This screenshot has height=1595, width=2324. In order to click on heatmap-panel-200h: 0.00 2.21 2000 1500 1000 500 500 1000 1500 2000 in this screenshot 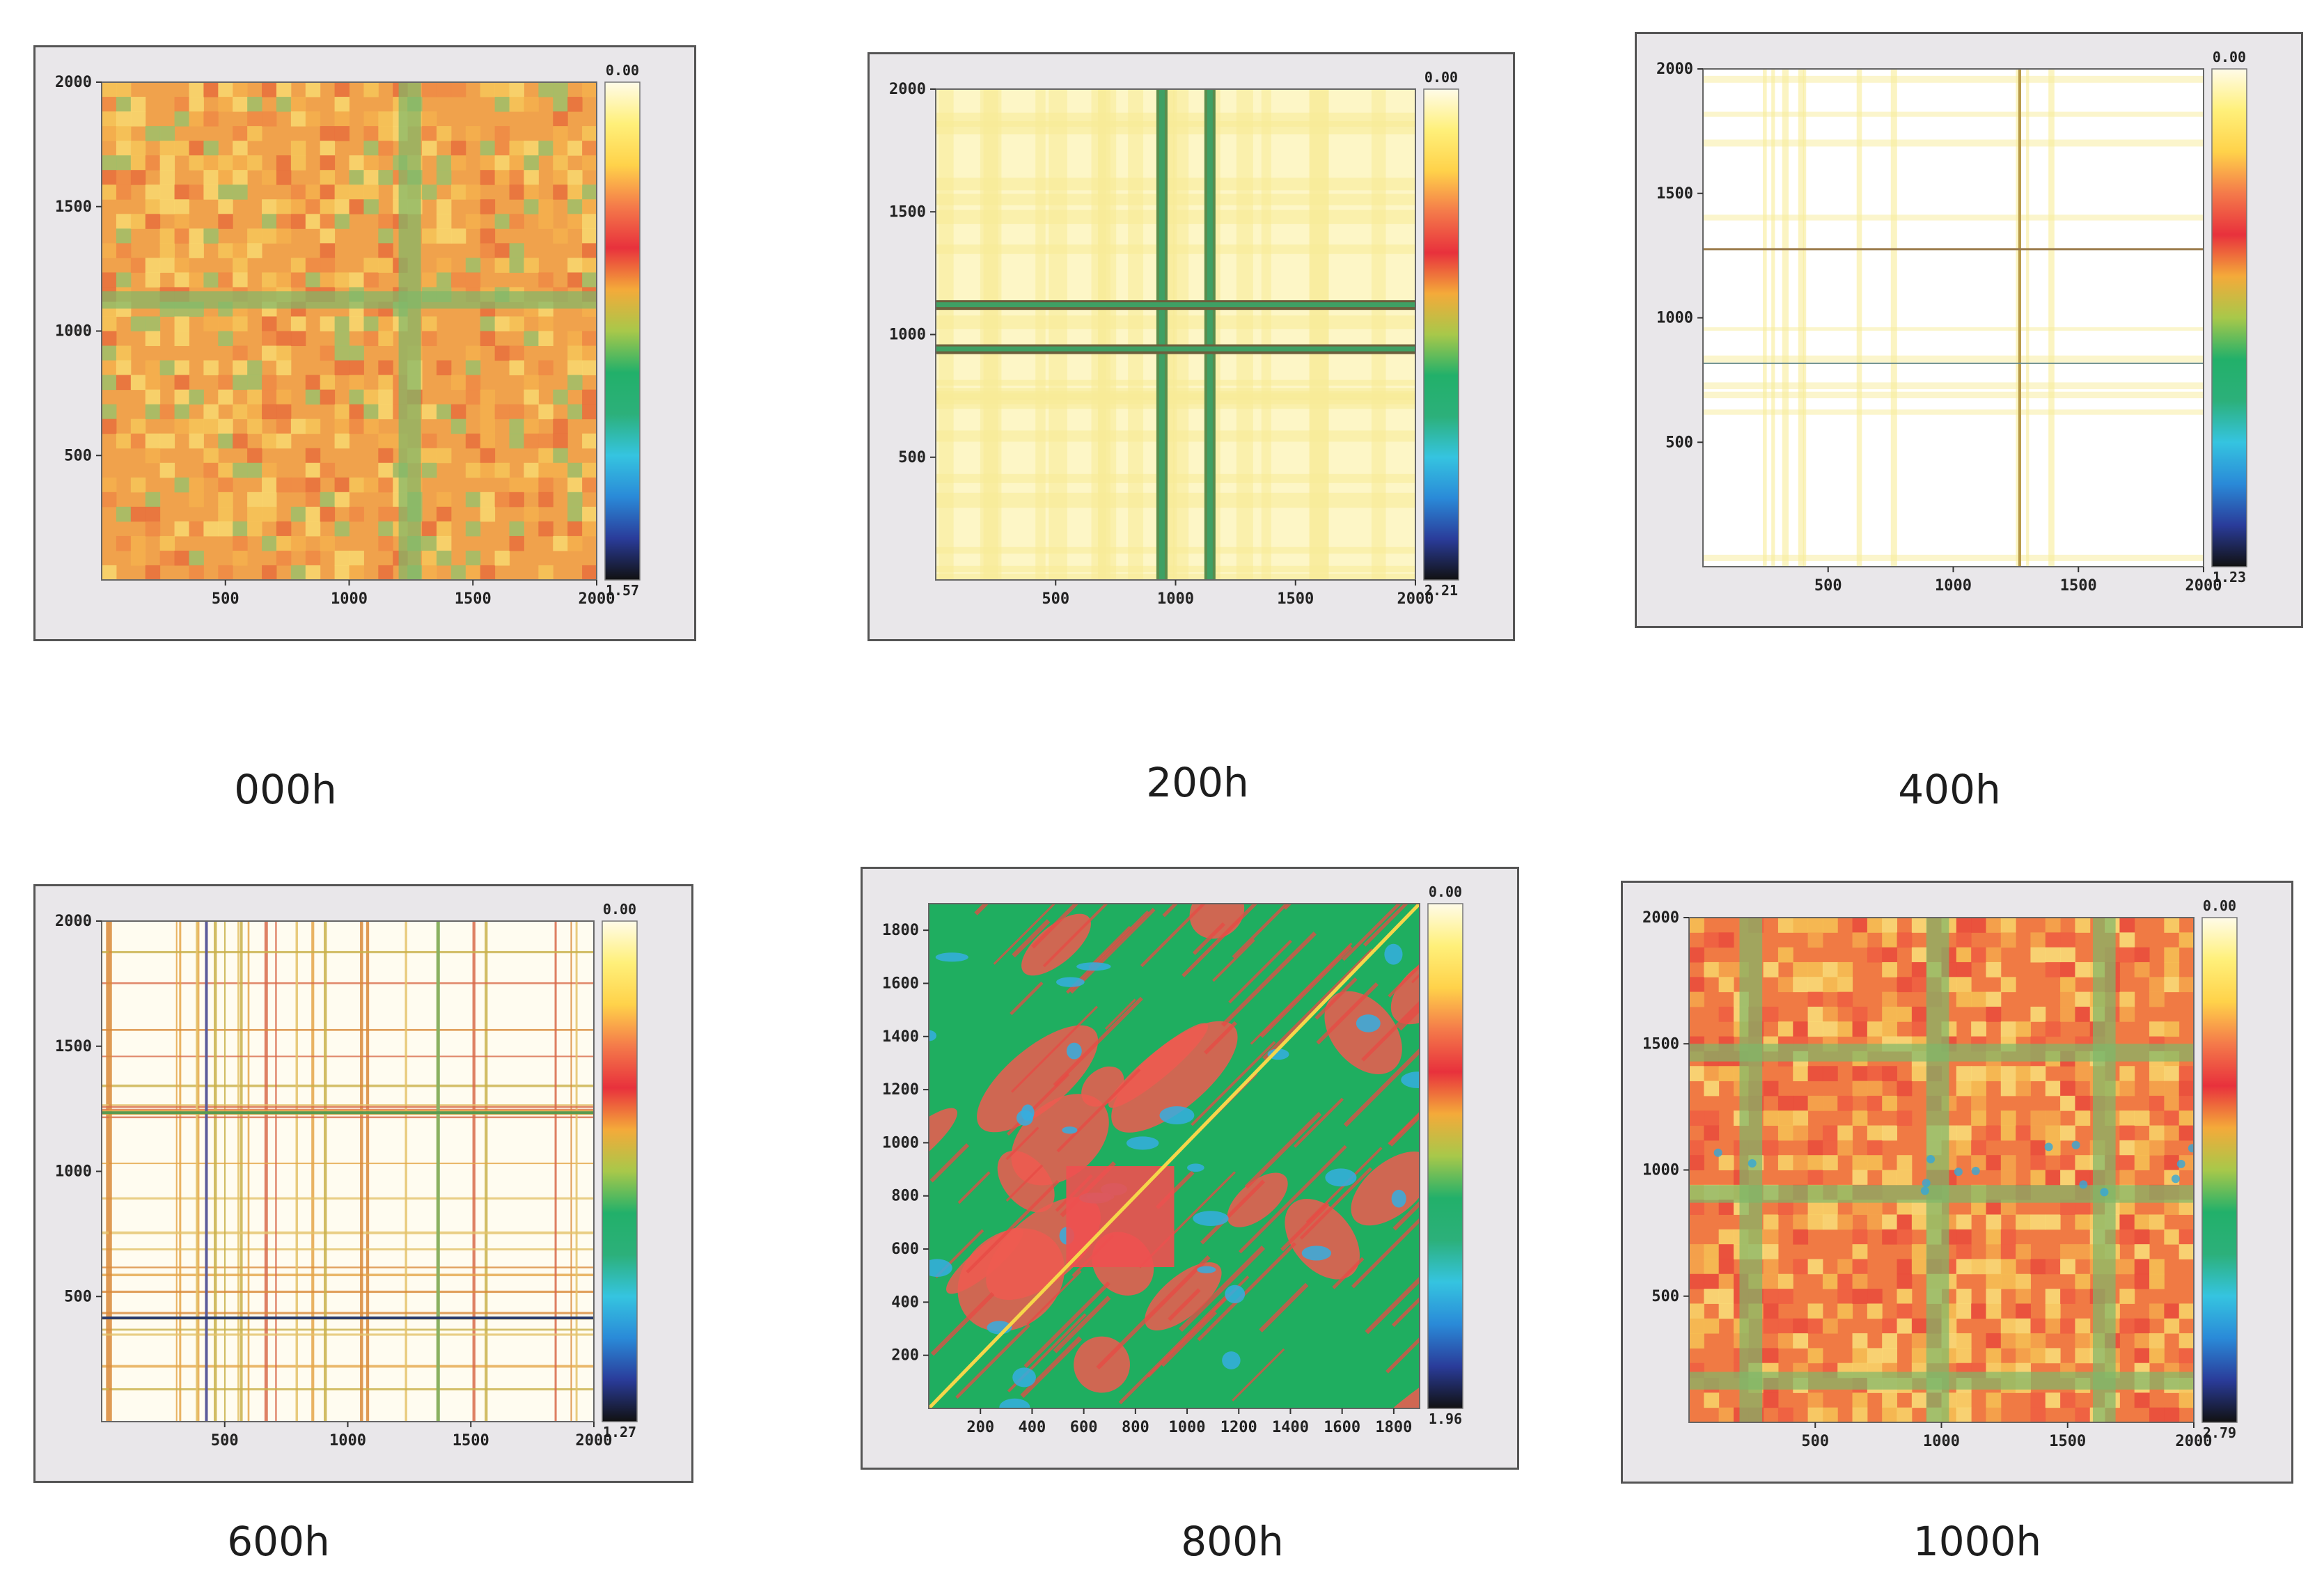, I will do `click(1191, 346)`.